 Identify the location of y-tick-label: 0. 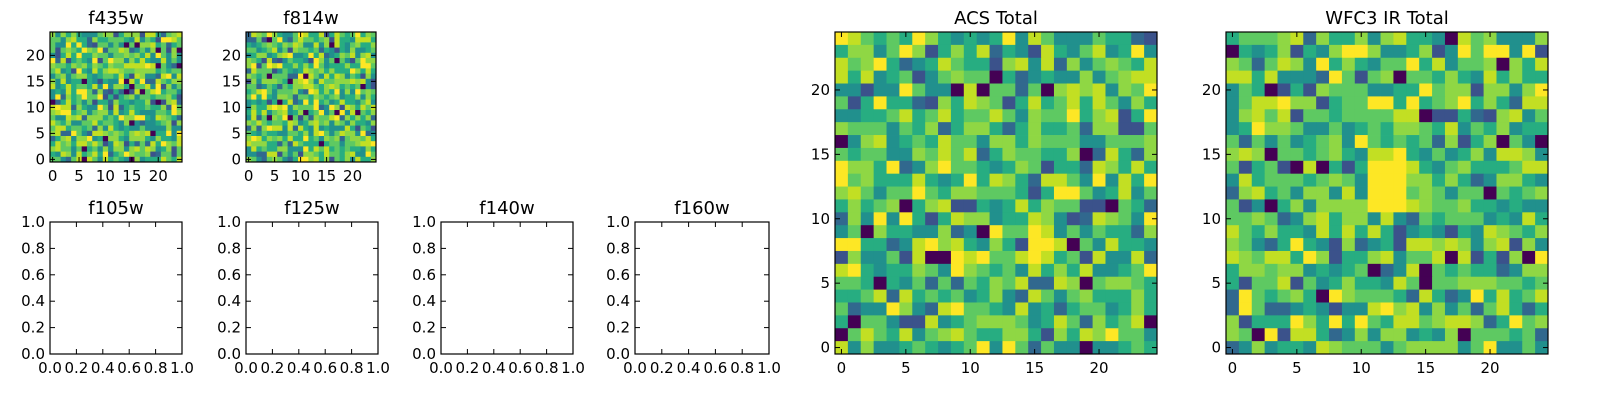
(40, 159).